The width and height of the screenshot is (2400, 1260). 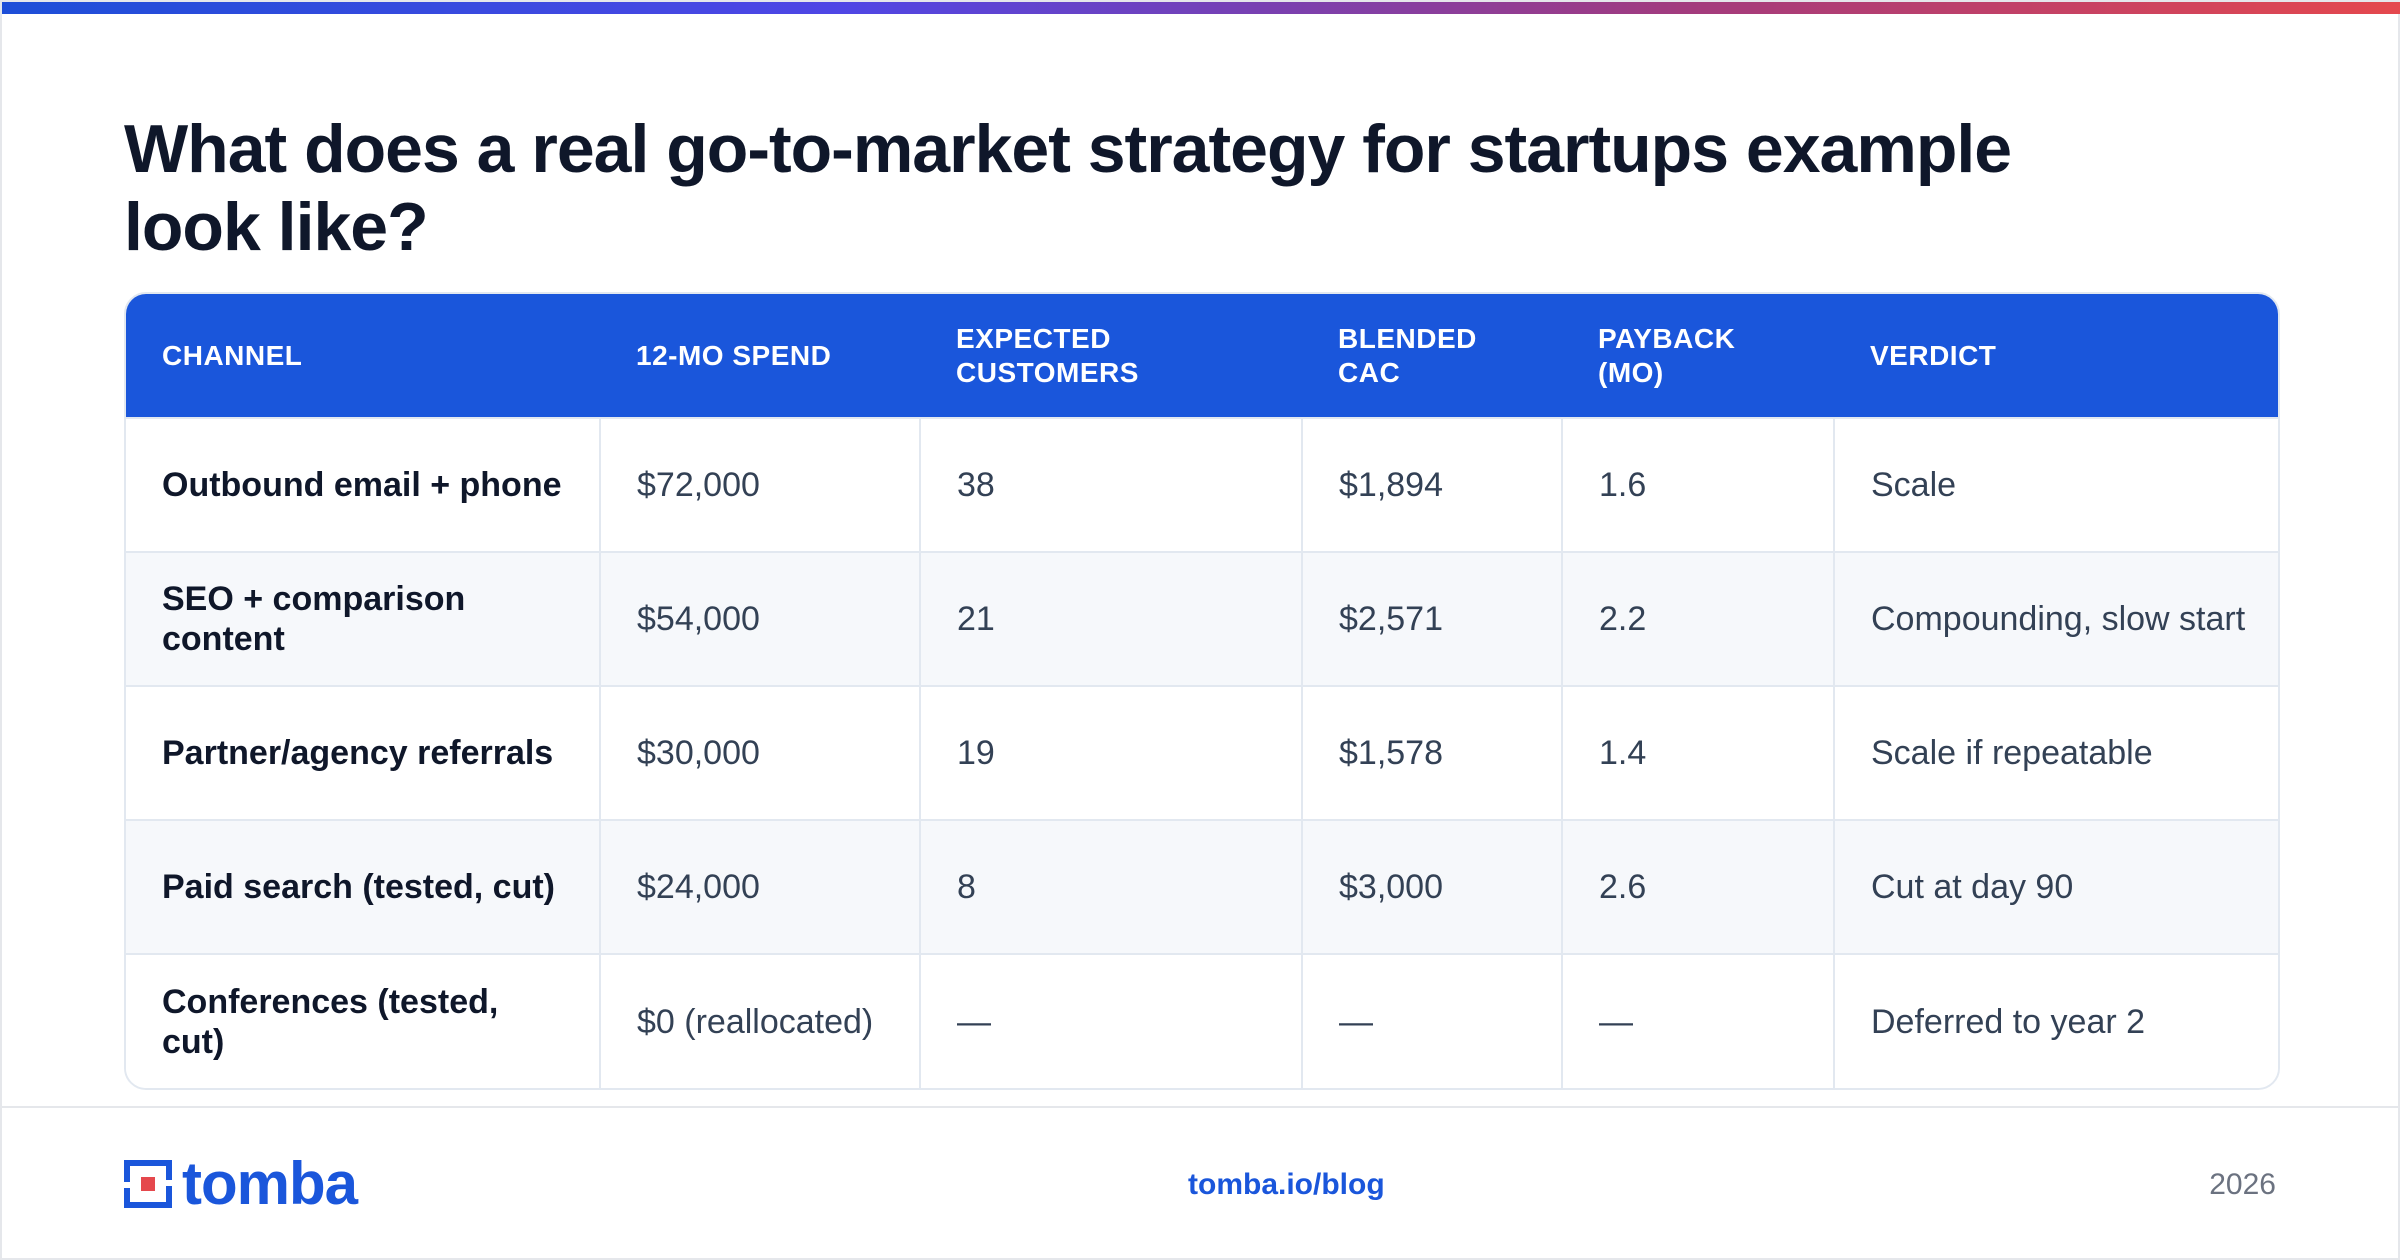 What do you see at coordinates (2055, 886) in the screenshot?
I see `cell-verdict: Cut at day 90` at bounding box center [2055, 886].